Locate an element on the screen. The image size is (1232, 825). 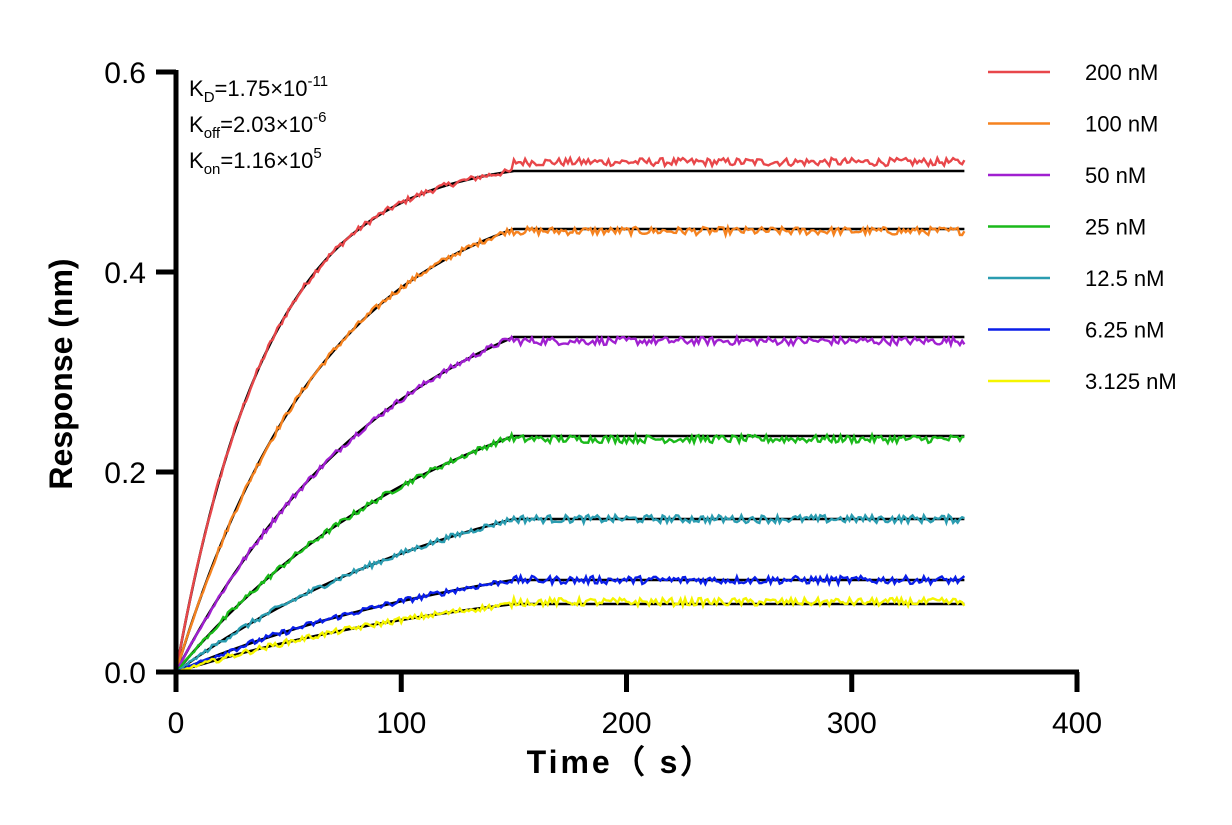
legend-label: 12.5 nM is located at coordinates (1125, 278).